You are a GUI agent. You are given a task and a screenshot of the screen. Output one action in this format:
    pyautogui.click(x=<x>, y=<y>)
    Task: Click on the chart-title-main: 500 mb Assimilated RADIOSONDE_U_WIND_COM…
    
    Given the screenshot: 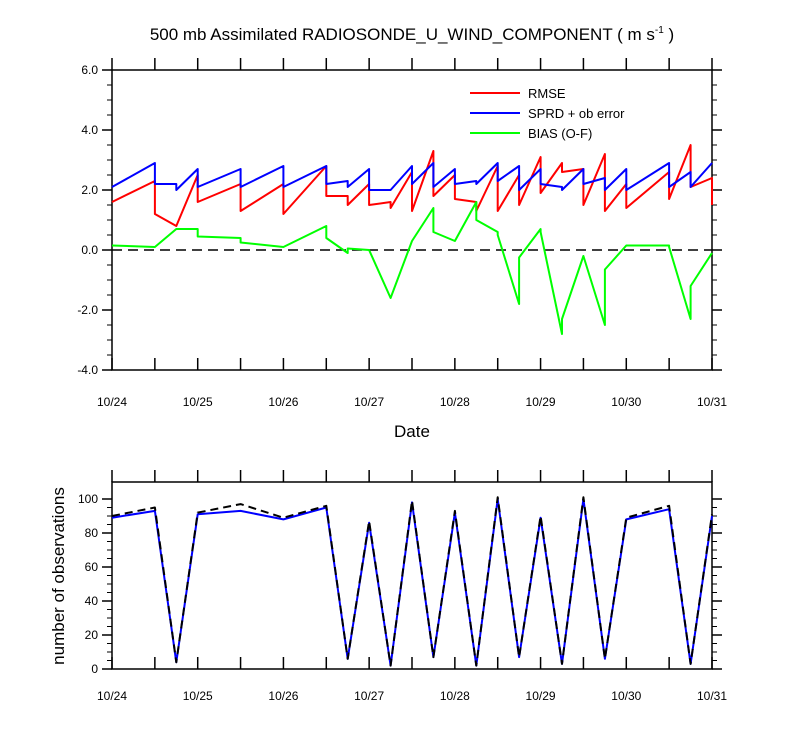 What is the action you would take?
    pyautogui.click(x=402, y=34)
    